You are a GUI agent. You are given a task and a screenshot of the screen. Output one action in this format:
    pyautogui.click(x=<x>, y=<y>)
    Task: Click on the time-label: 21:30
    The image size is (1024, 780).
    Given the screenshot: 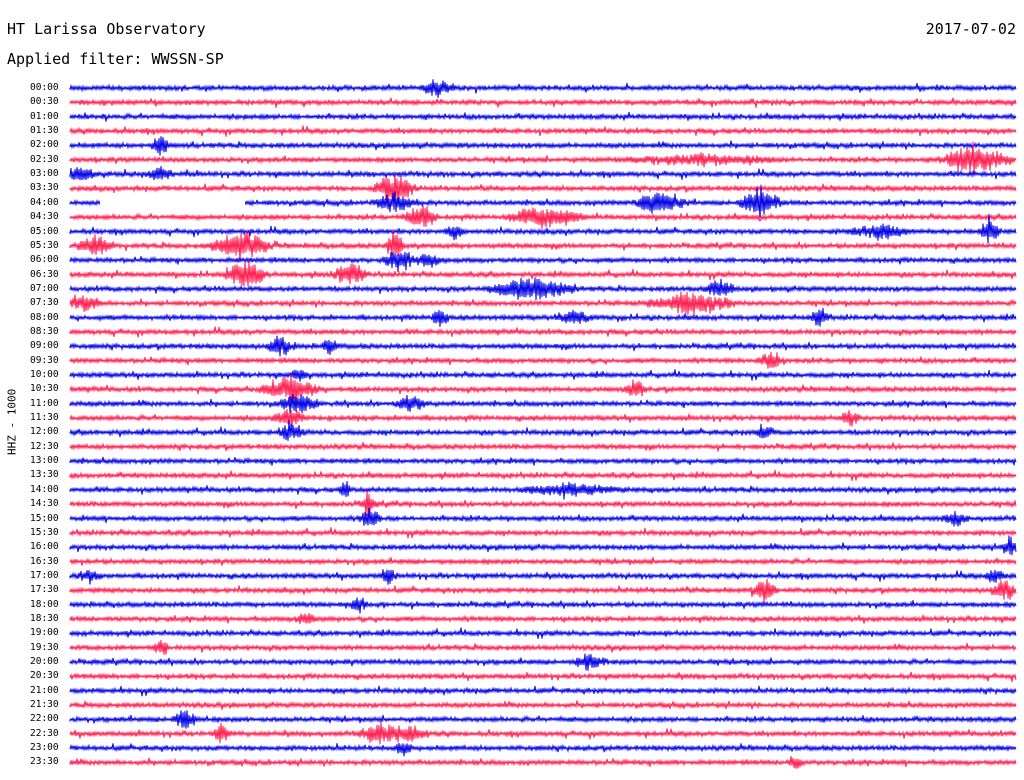 What is the action you would take?
    pyautogui.click(x=44, y=705)
    